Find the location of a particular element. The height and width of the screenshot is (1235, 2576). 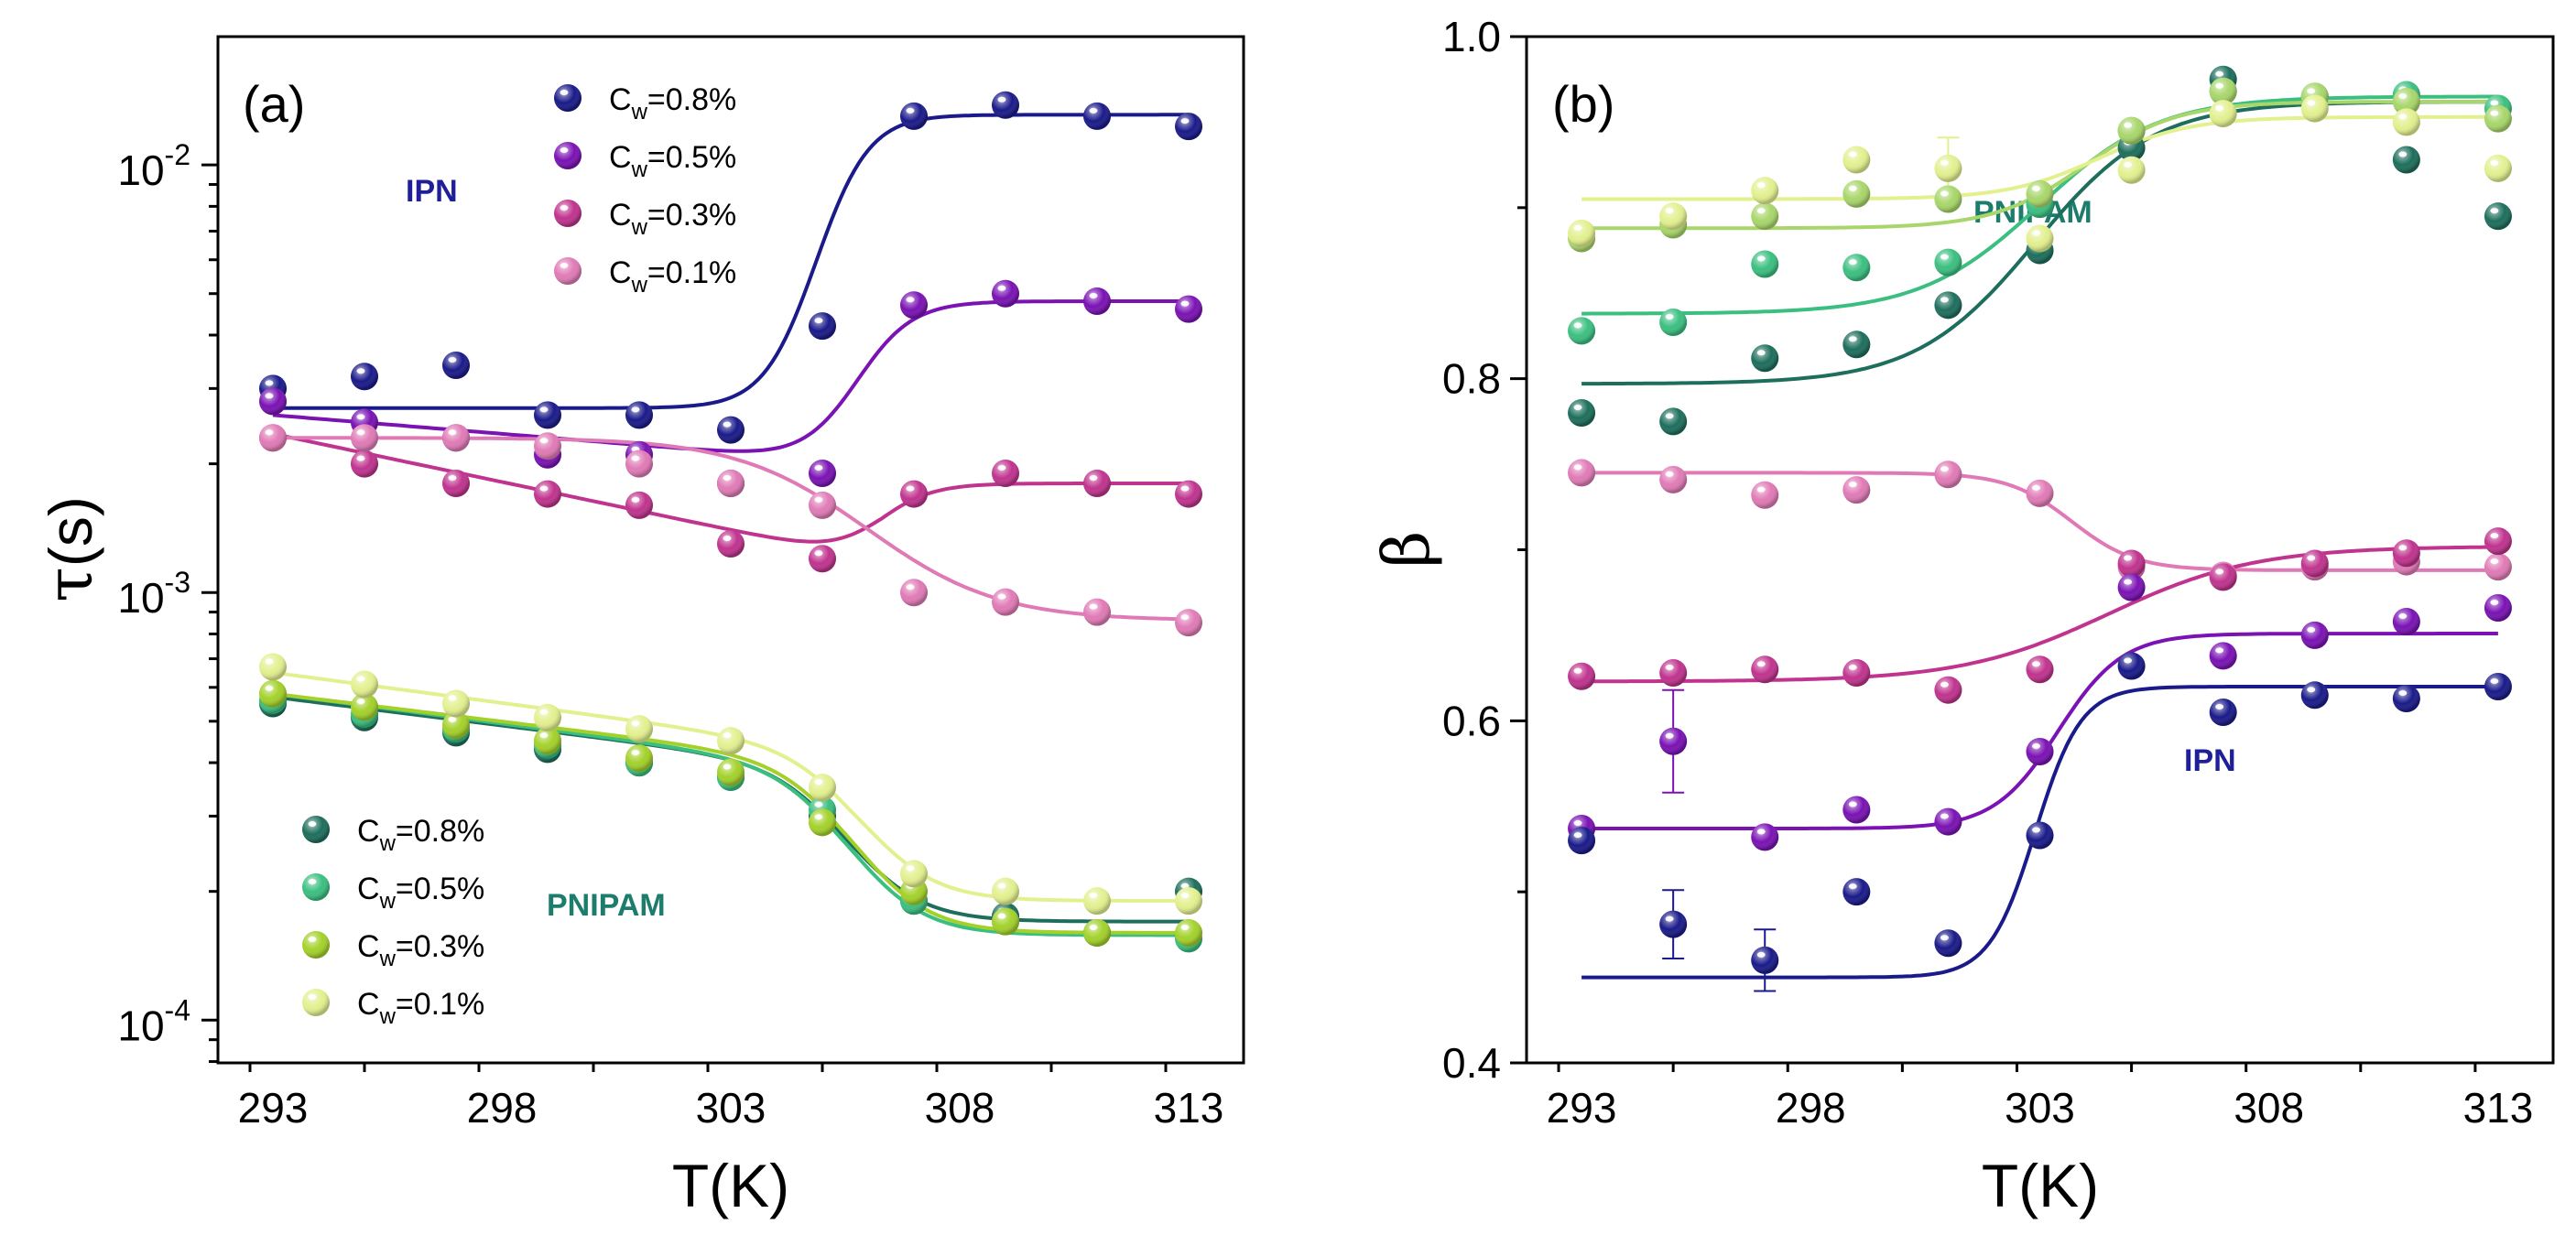

legend-label: Cw=0.8% is located at coordinates (420, 835).